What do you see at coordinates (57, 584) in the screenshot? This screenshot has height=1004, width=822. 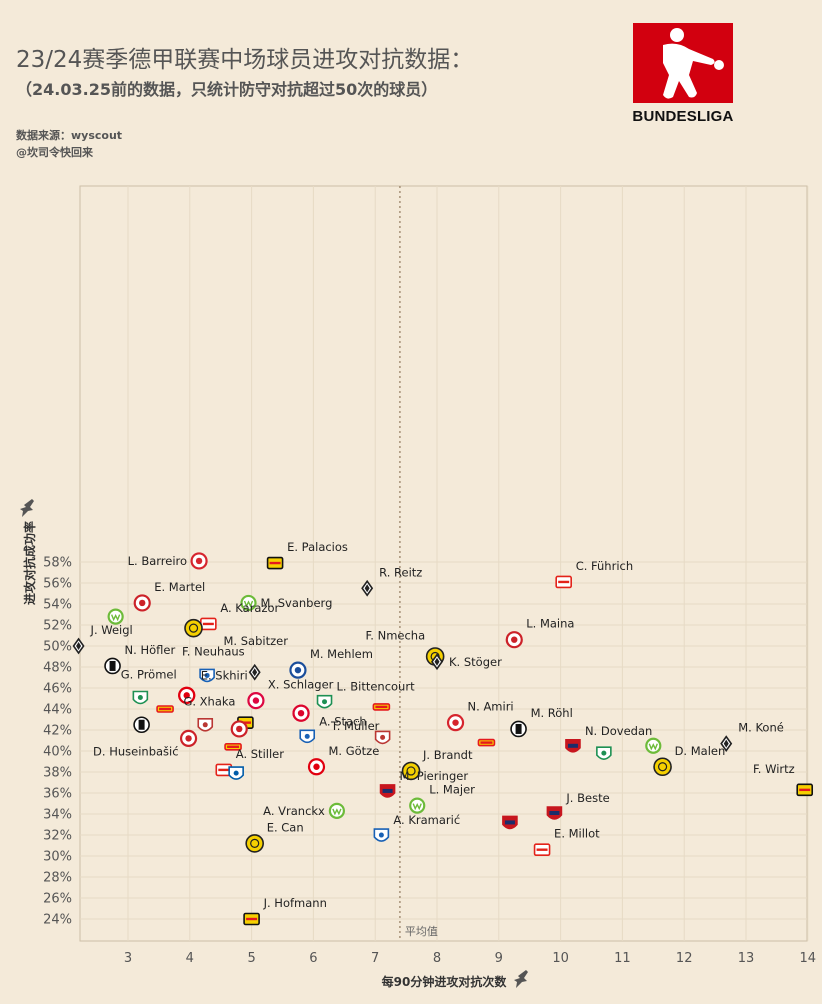 I see `y-tick-label: 56%` at bounding box center [57, 584].